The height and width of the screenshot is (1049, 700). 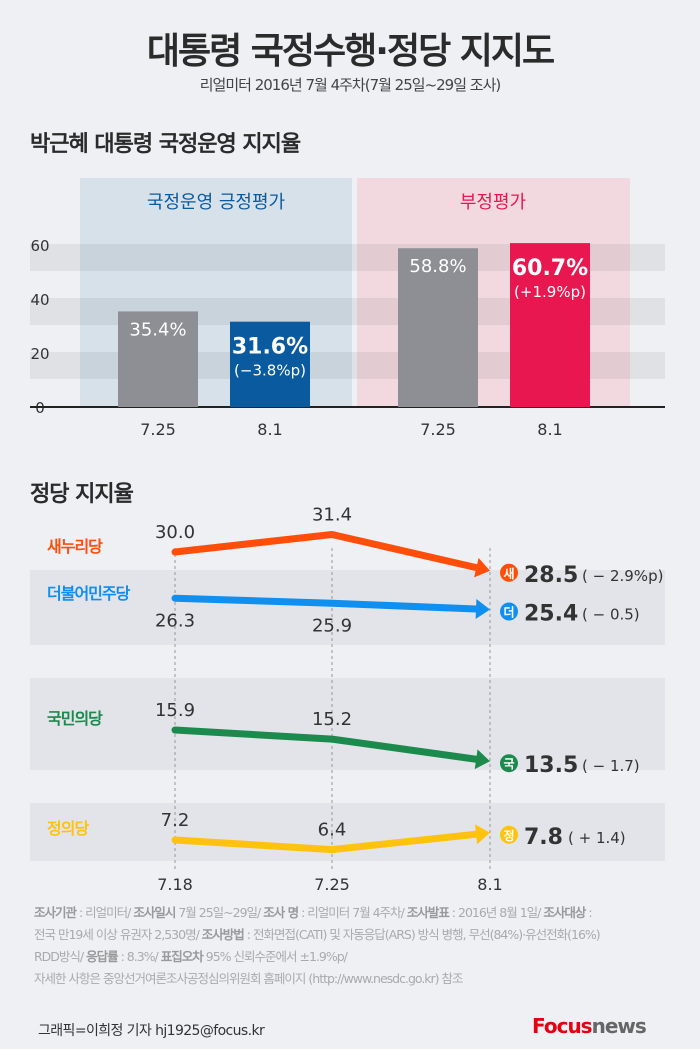 I want to click on data-label: 26.3, so click(x=175, y=620).